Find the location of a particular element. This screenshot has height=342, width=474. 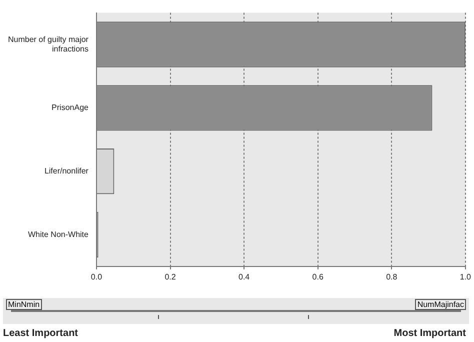

y-tick-label: Lifer/nonlifer is located at coordinates (66, 171).